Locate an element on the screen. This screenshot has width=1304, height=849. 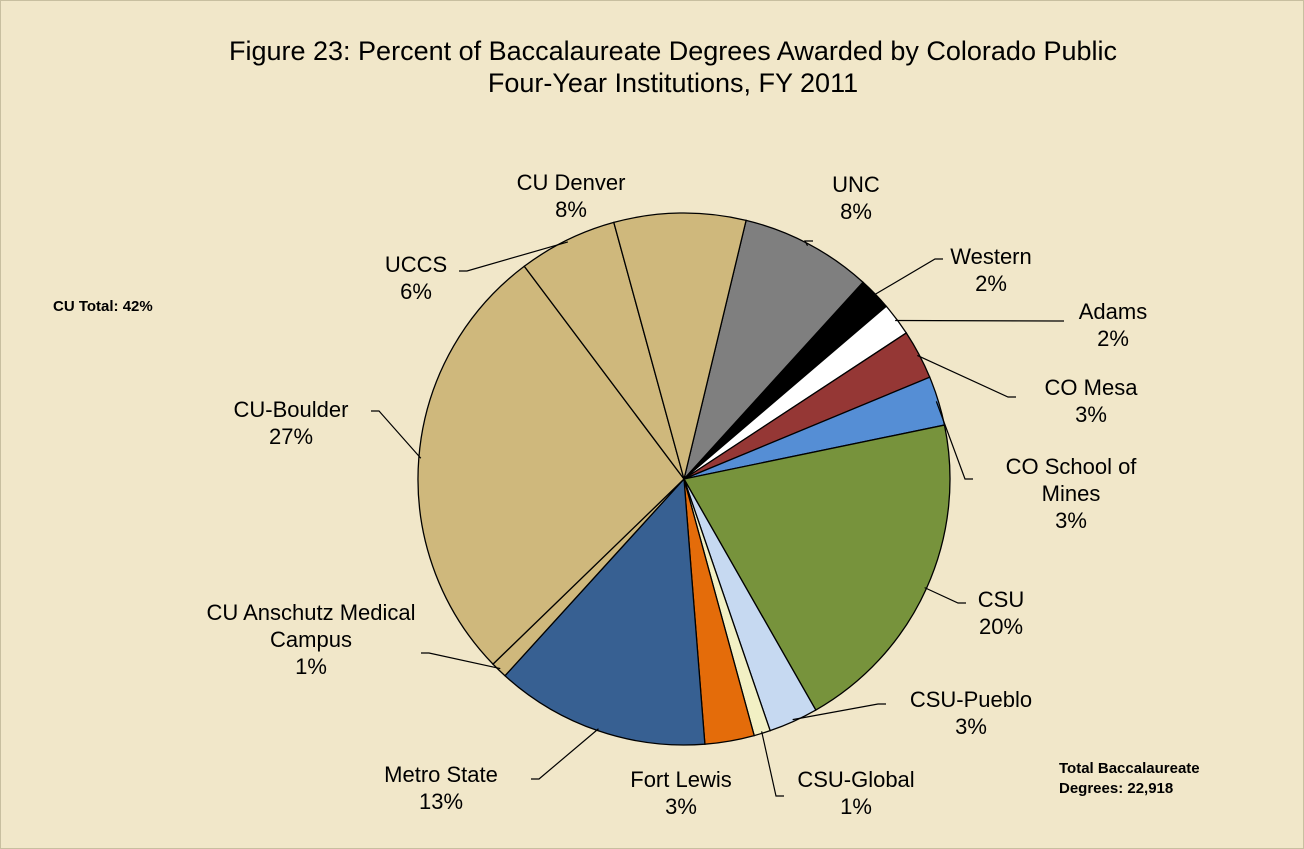
category-label: CU Denver is located at coordinates (571, 182).